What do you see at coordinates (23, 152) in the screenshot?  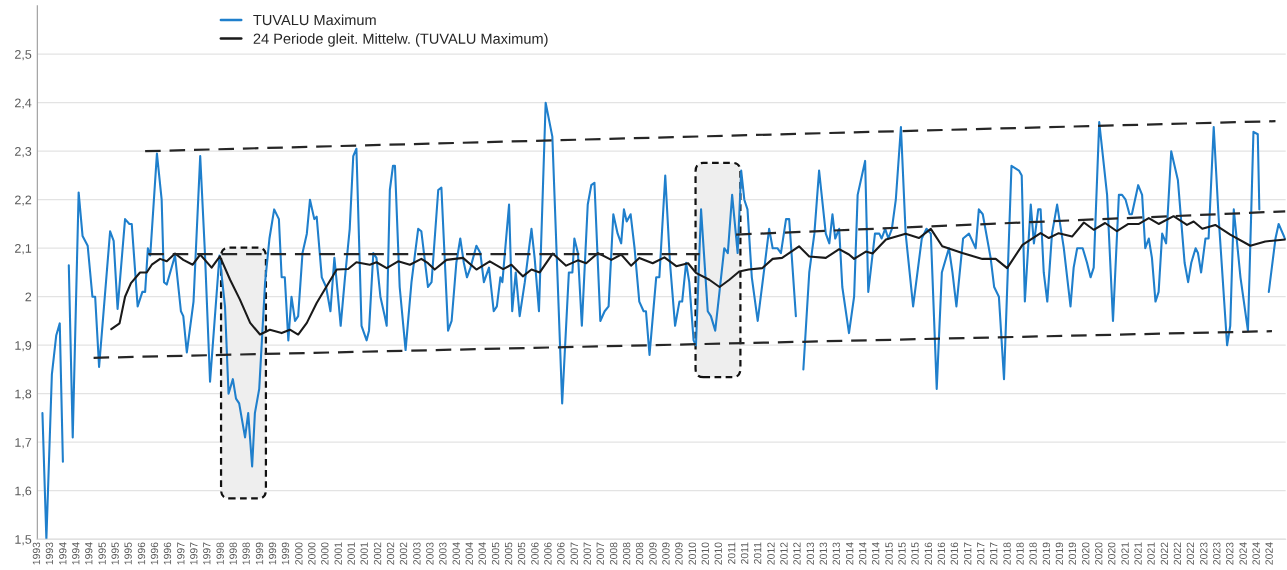 I see `y-tick-label: 2,3` at bounding box center [23, 152].